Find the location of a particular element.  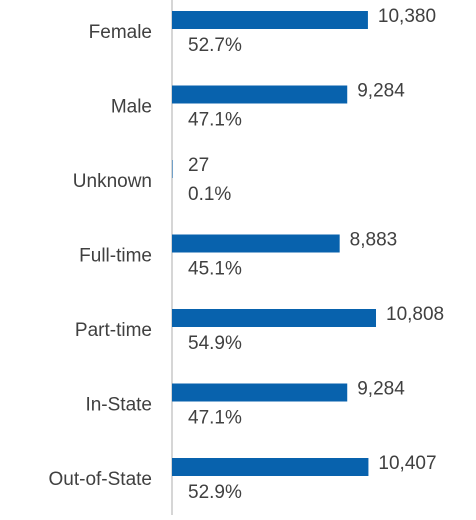

value-label: 10,380 is located at coordinates (407, 16).